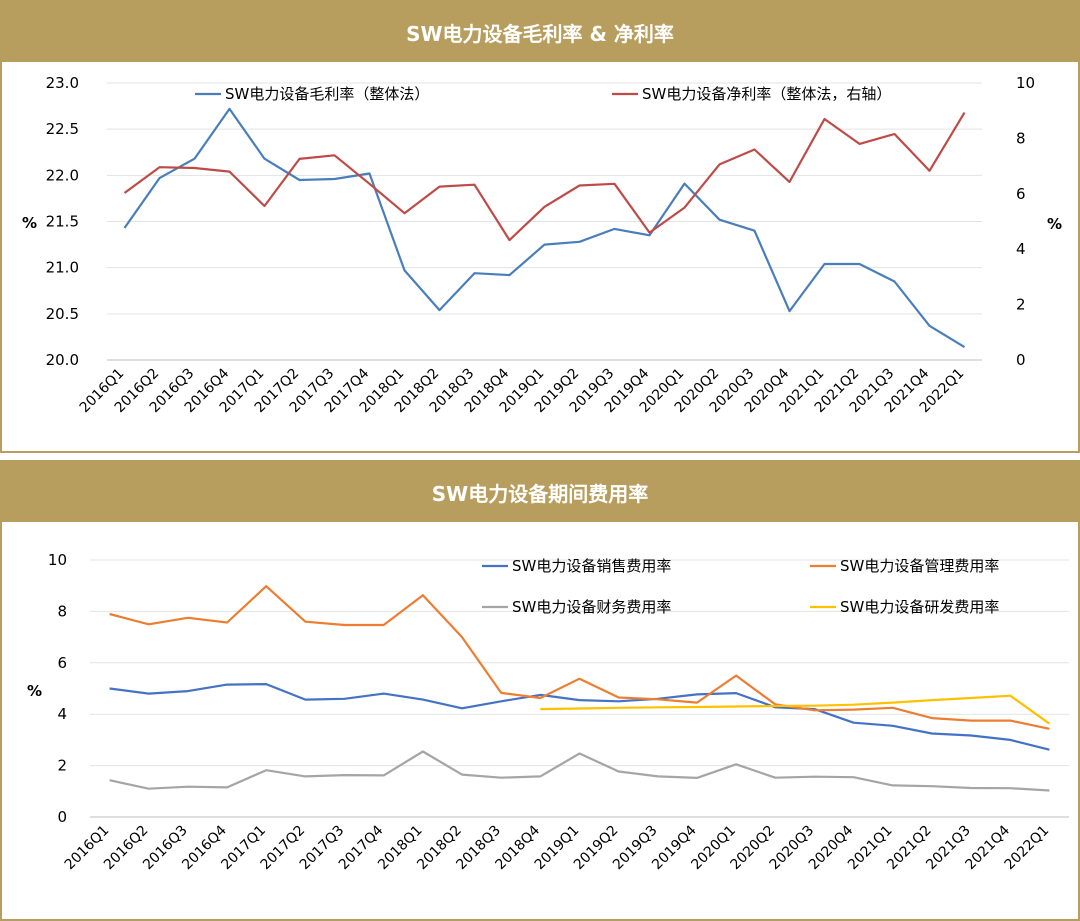 This screenshot has height=921, width=1080. What do you see at coordinates (62, 268) in the screenshot?
I see `y-left-tick-label: 21.0` at bounding box center [62, 268].